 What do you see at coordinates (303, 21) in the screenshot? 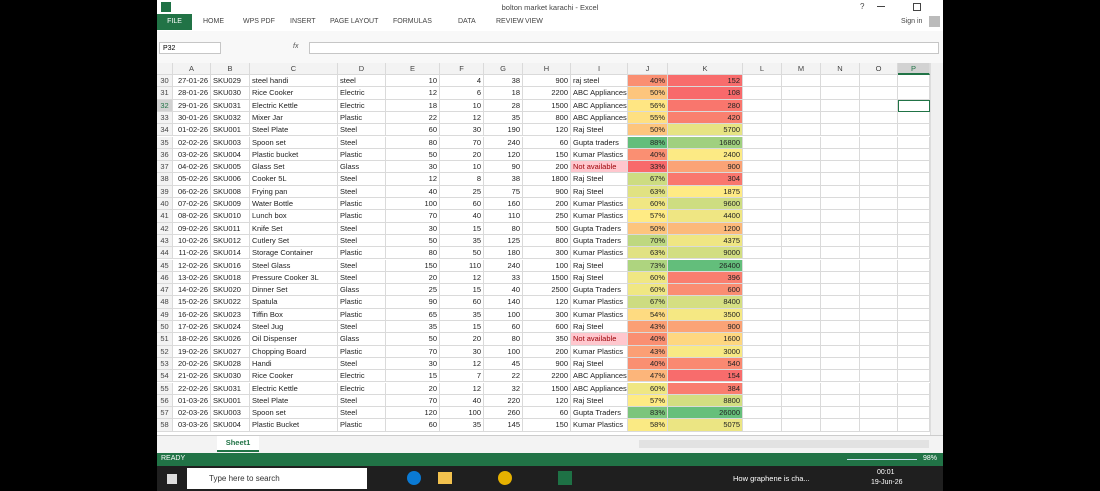
I see `ribbon-tab: INSERT` at bounding box center [303, 21].